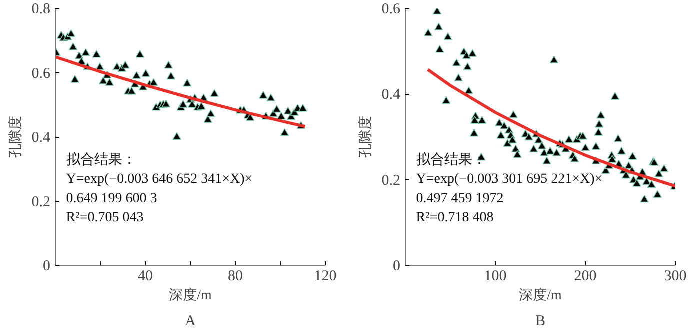 The width and height of the screenshot is (700, 334). I want to click on annotation: R²=0.705 043, so click(105, 218).